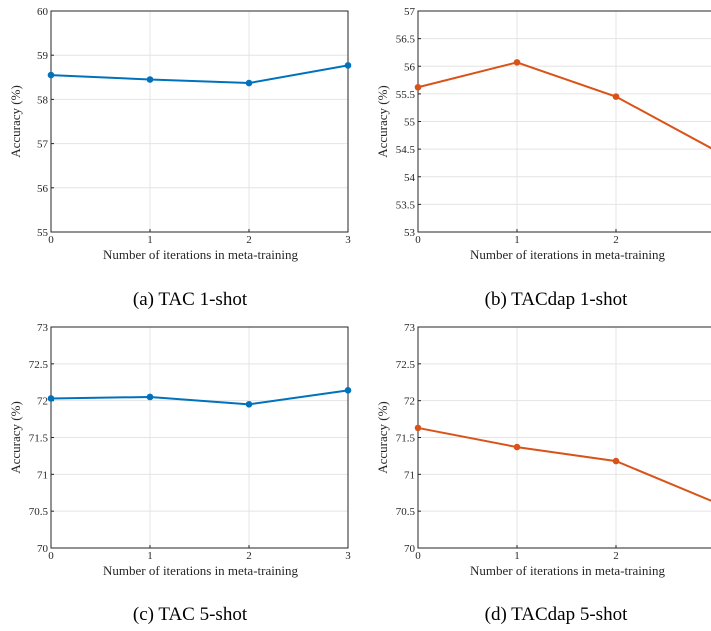 This screenshot has height=631, width=711. What do you see at coordinates (556, 299) in the screenshot?
I see `panel-caption: (b) TACdap 1-shot` at bounding box center [556, 299].